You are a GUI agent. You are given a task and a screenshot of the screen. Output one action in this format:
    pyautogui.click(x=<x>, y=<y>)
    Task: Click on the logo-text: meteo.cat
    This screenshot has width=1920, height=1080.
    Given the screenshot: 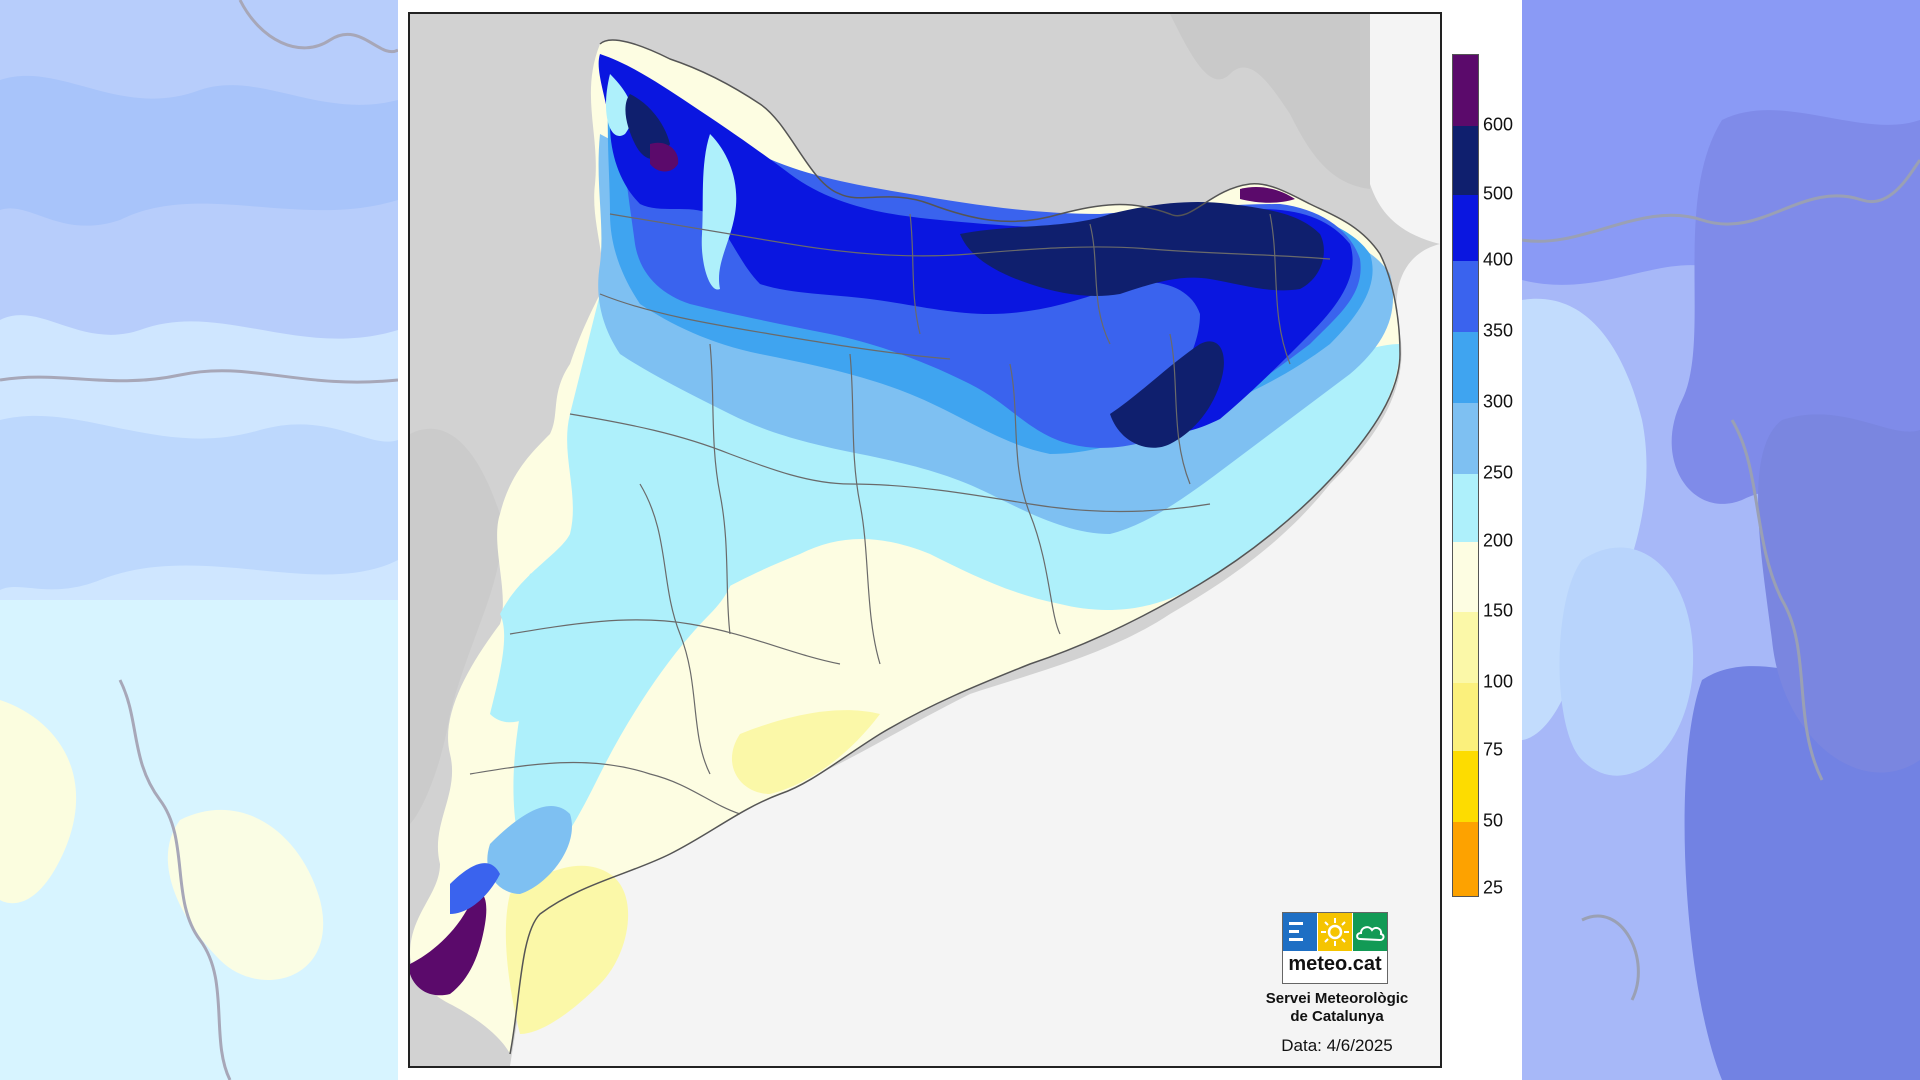 What is the action you would take?
    pyautogui.click(x=1335, y=964)
    